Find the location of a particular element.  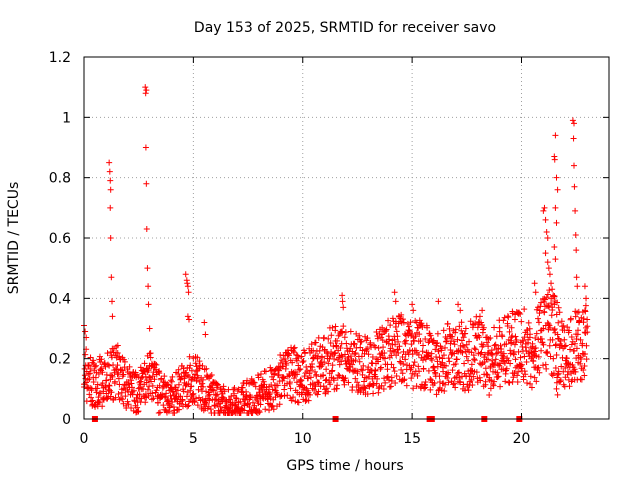

y-tick-label: 0.4 is located at coordinates (60, 299).